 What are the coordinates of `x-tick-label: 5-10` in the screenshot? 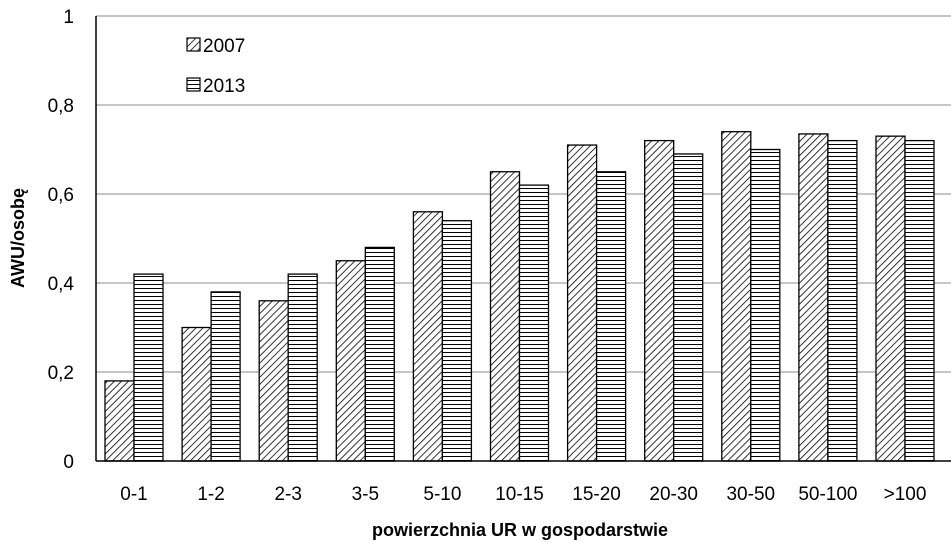 It's located at (442, 494).